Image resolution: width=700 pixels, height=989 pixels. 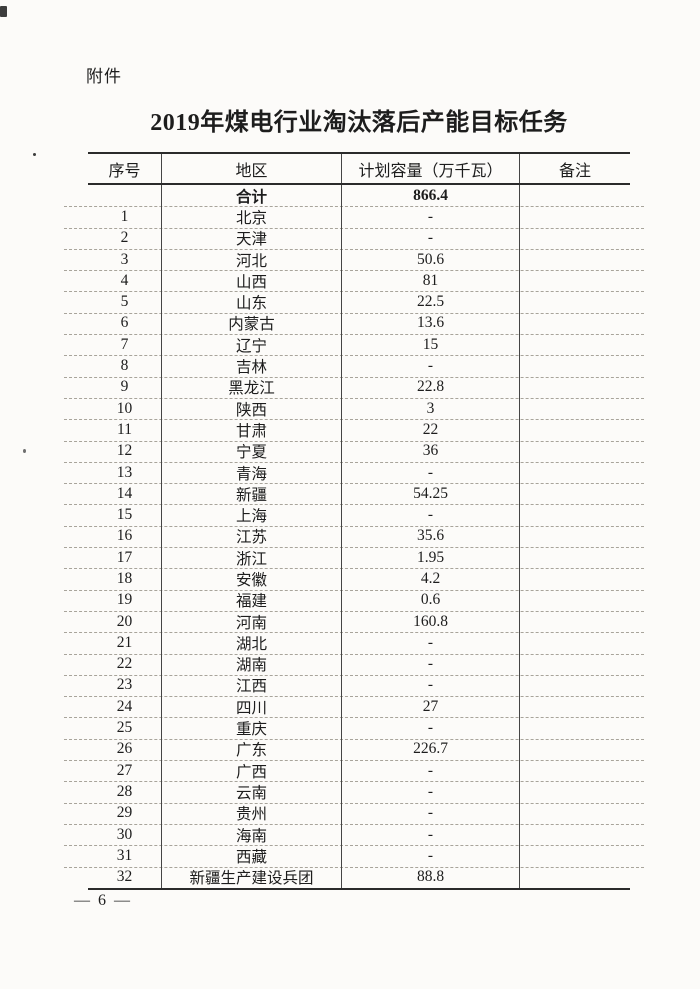 I want to click on cell-index: 13, so click(x=125, y=472).